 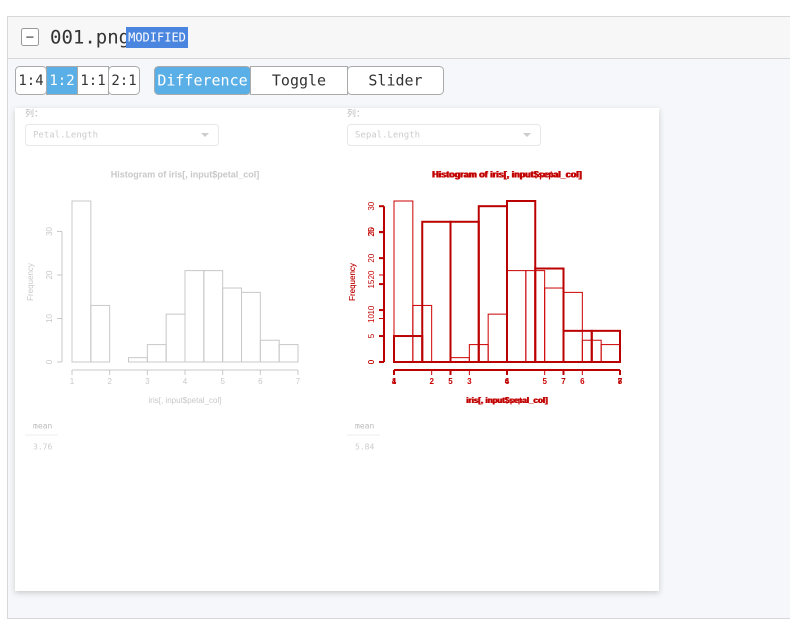 I want to click on histogram-title: Histogram of iris[, input$sepal_col], so click(x=507, y=174).